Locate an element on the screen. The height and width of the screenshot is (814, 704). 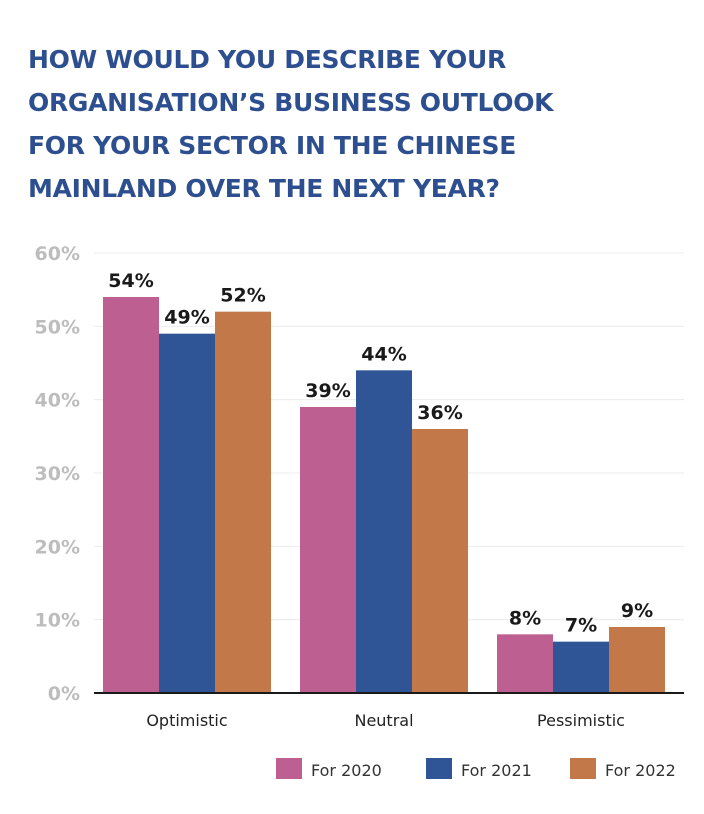
chart-title-line: ORGANISATION’S BUSINESS OUTLOOK is located at coordinates (291, 102).